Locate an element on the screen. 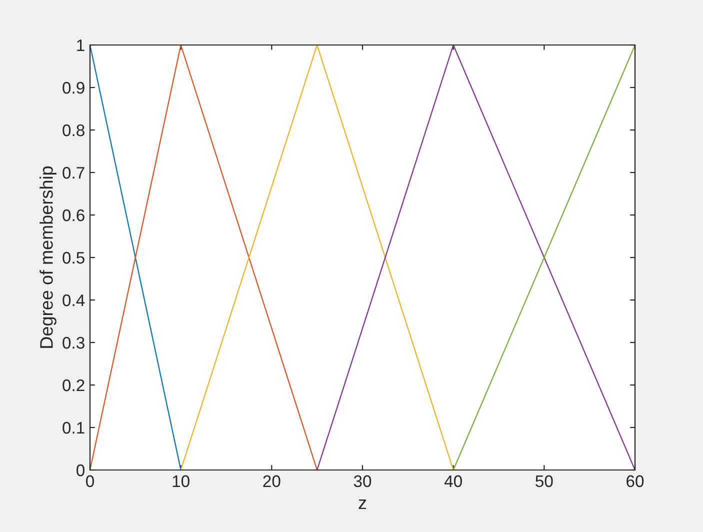  y-tick-label: 0.3 is located at coordinates (73, 342).